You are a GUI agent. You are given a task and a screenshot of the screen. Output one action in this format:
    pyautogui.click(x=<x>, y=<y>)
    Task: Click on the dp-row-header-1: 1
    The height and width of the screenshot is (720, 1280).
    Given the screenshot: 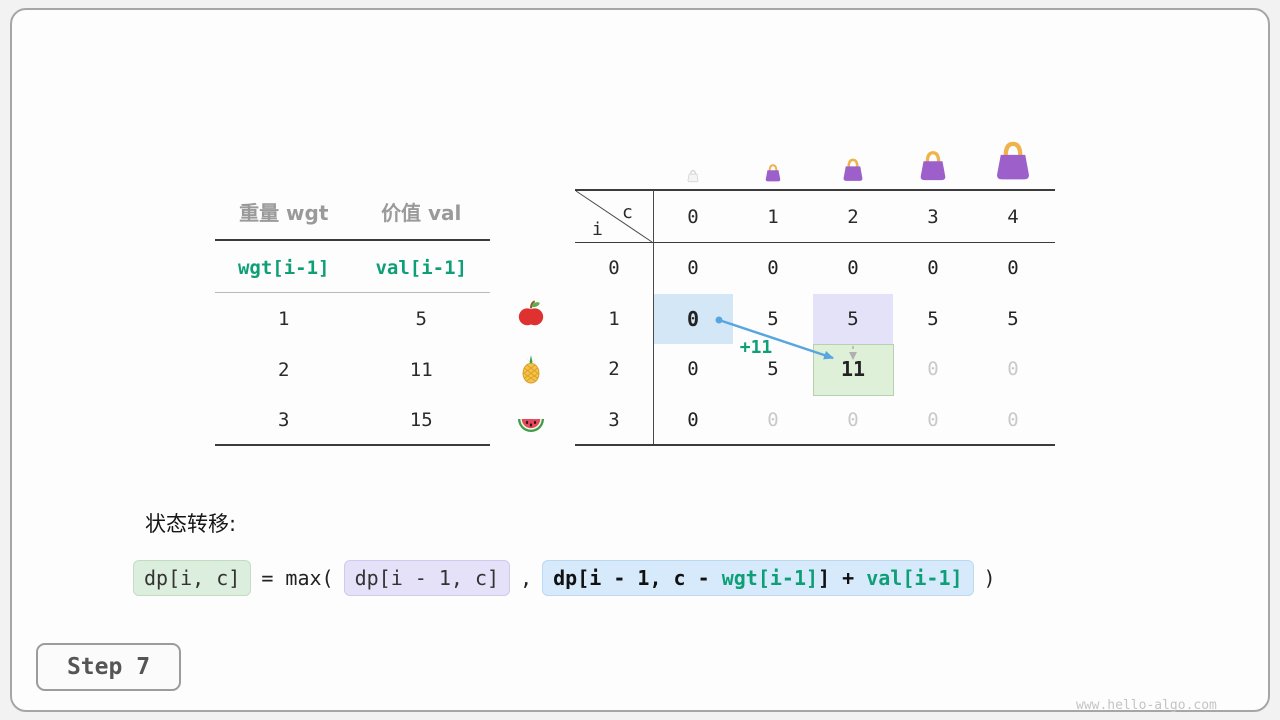 What is the action you would take?
    pyautogui.click(x=614, y=318)
    